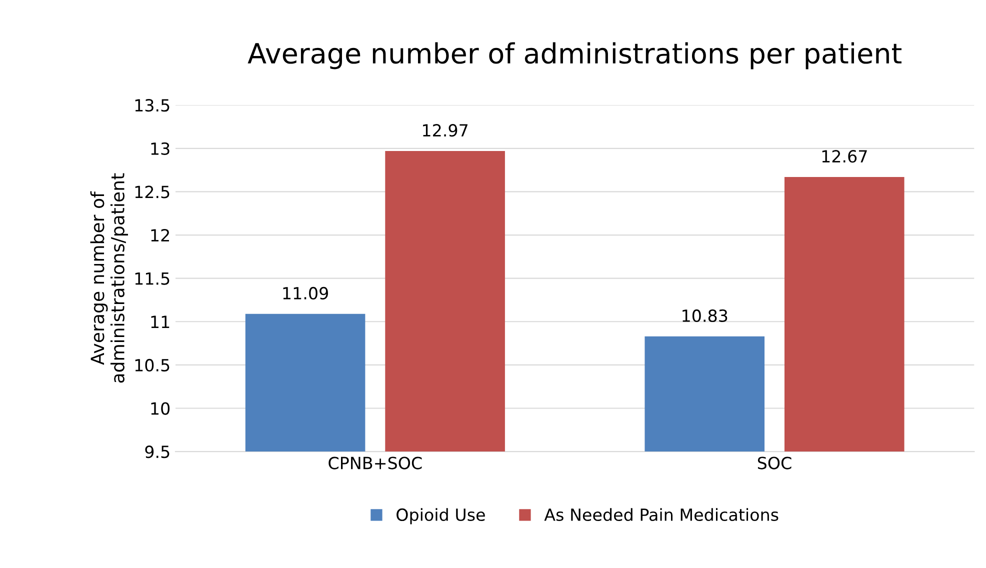  I want to click on x-tick-label: SOC, so click(775, 463).